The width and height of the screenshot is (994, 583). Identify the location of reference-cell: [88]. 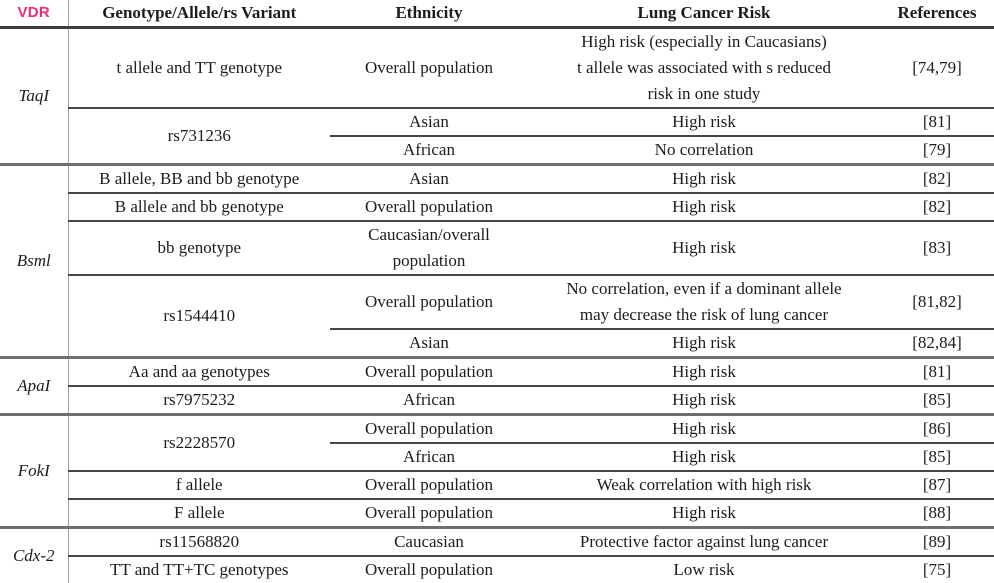
(937, 513).